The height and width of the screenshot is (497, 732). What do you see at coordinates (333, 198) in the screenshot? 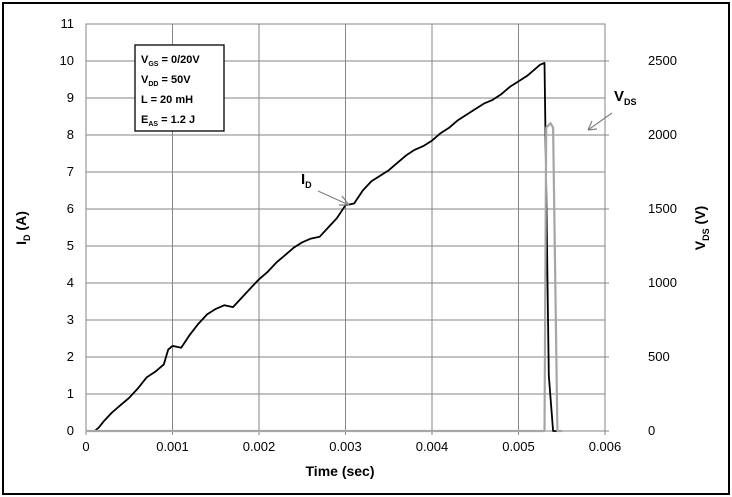
I see `annotation-id-arrow` at bounding box center [333, 198].